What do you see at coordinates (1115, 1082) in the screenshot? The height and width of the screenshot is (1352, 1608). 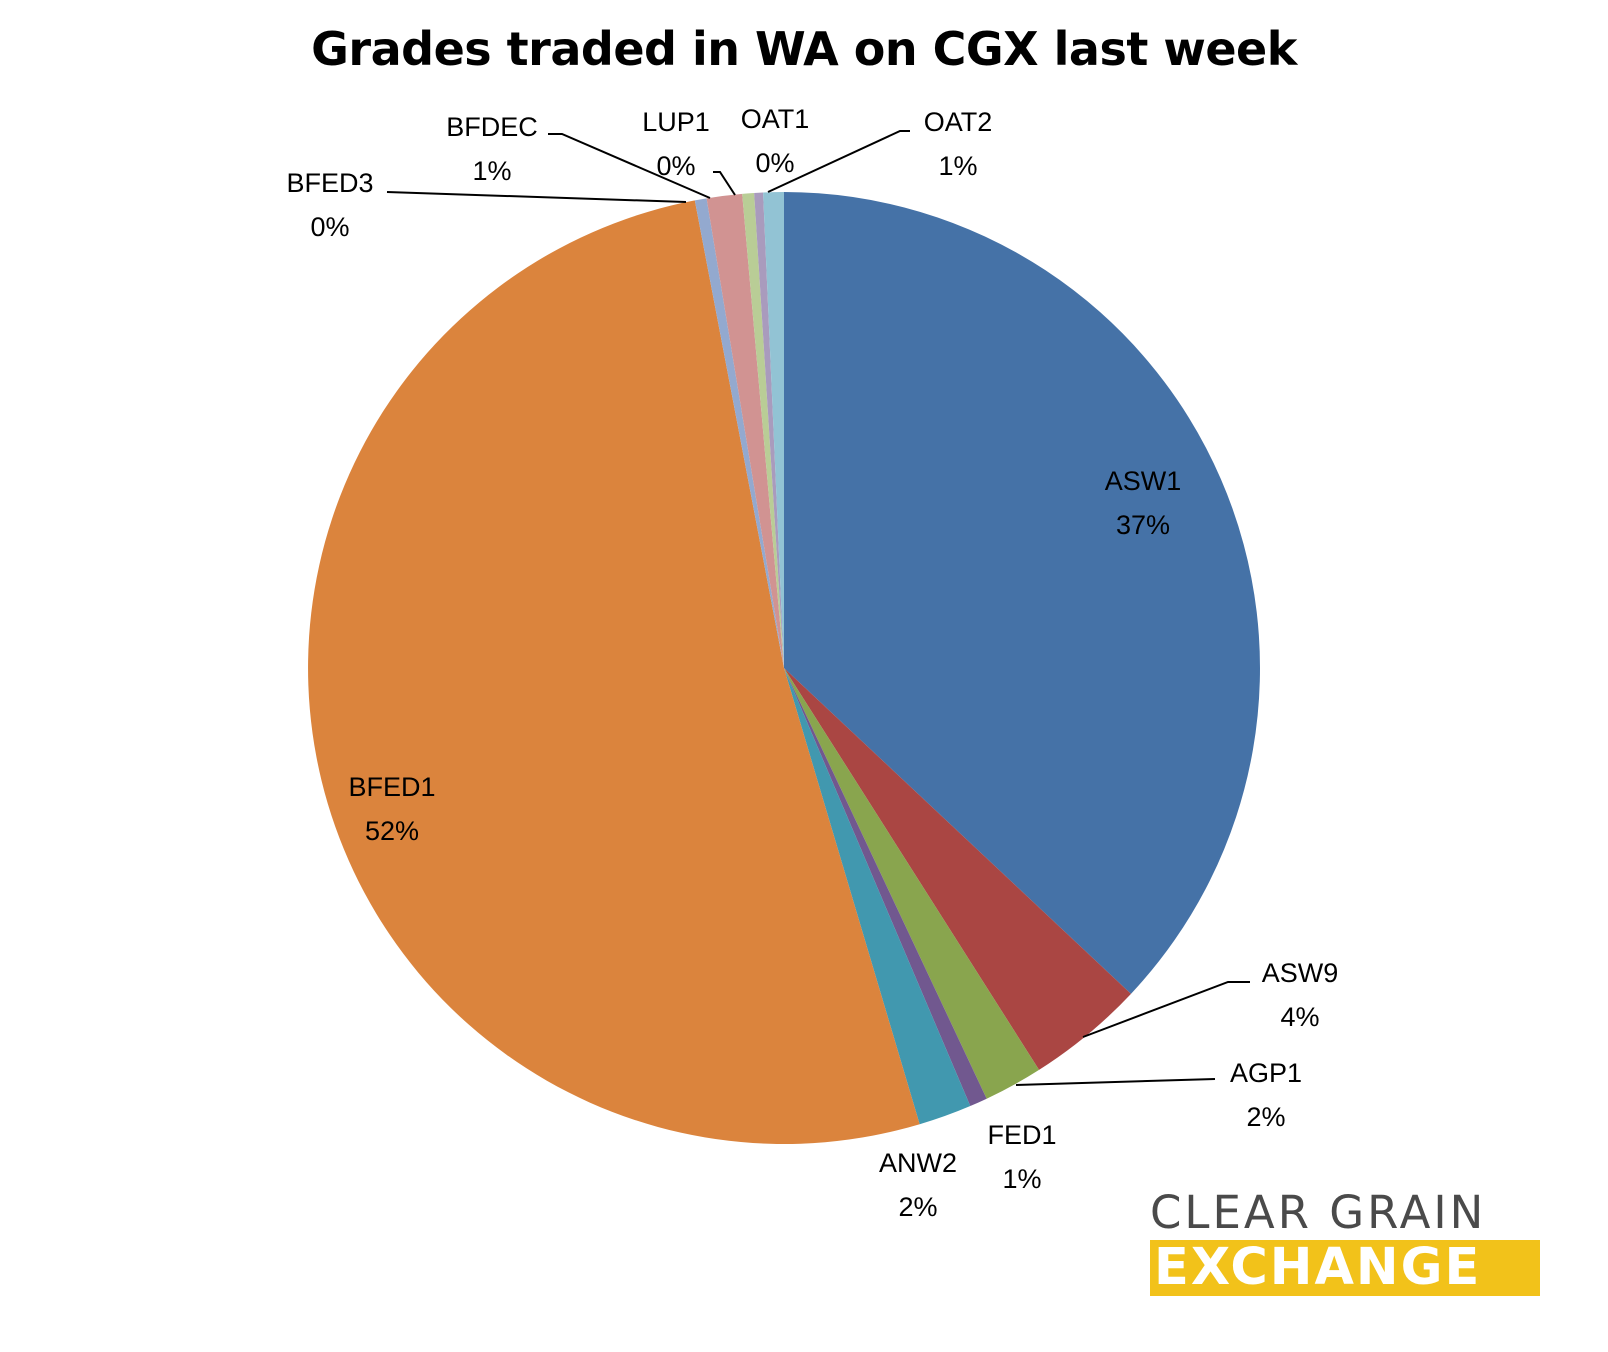 I see `leader-line-agp1` at bounding box center [1115, 1082].